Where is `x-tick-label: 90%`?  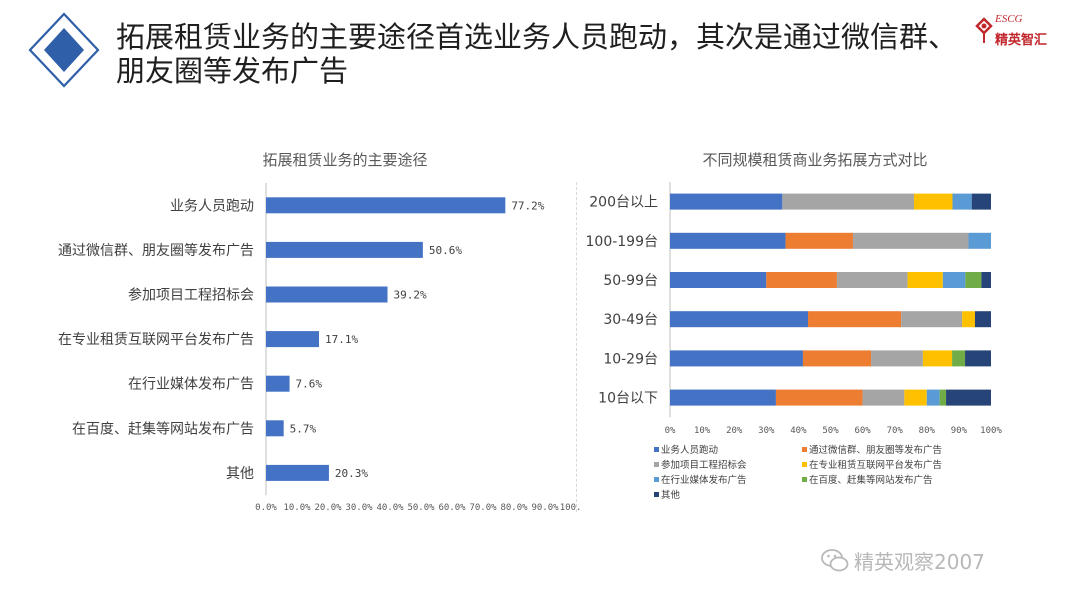
x-tick-label: 90% is located at coordinates (959, 431).